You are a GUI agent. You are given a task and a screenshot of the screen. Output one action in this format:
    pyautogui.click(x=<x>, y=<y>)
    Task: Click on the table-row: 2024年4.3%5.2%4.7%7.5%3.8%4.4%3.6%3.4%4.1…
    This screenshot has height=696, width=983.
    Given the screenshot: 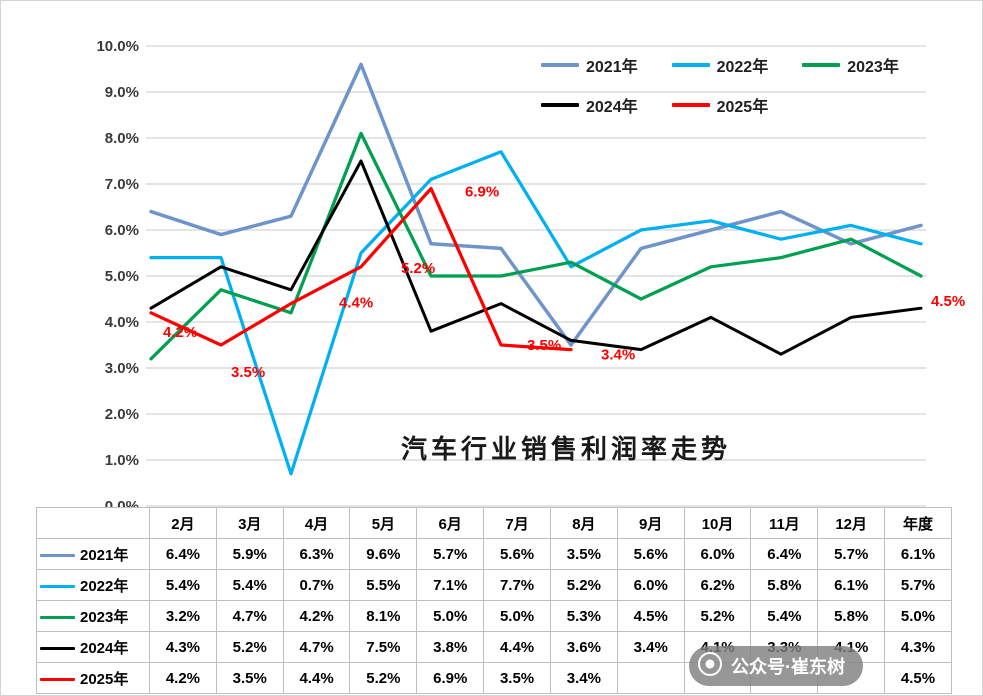 What is the action you would take?
    pyautogui.click(x=494, y=647)
    